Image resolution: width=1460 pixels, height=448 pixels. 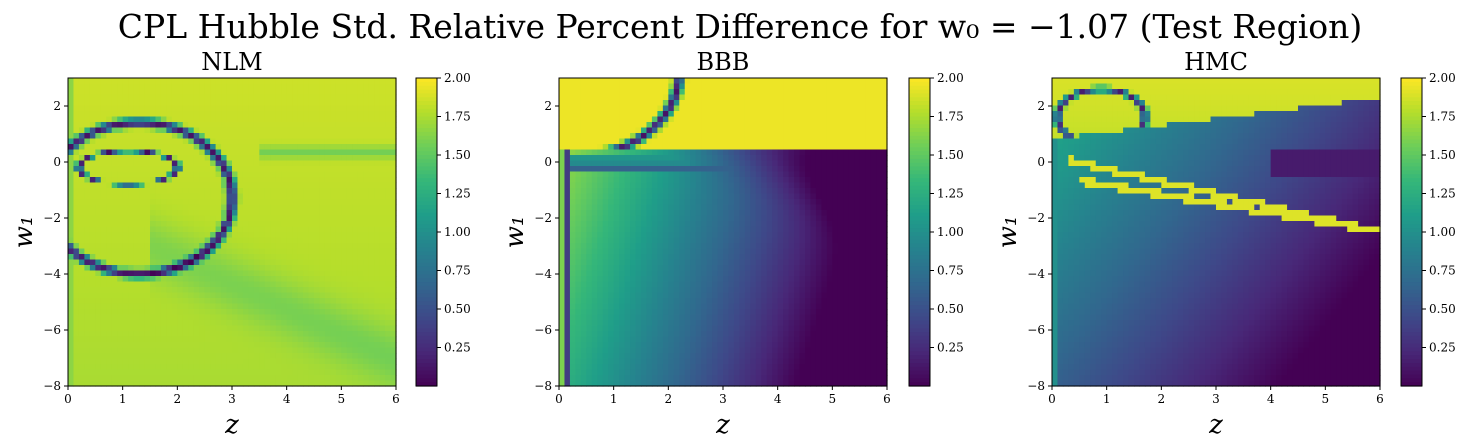 What do you see at coordinates (426, 107) in the screenshot?
I see `colorbar-segment` at bounding box center [426, 107].